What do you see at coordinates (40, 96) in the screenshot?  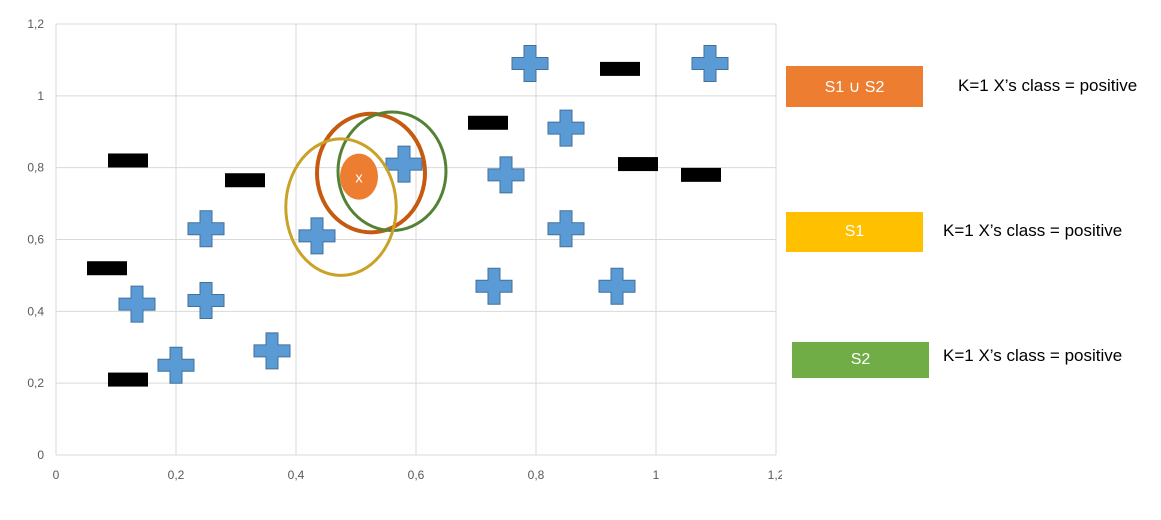 I see `y-tick-label: 1` at bounding box center [40, 96].